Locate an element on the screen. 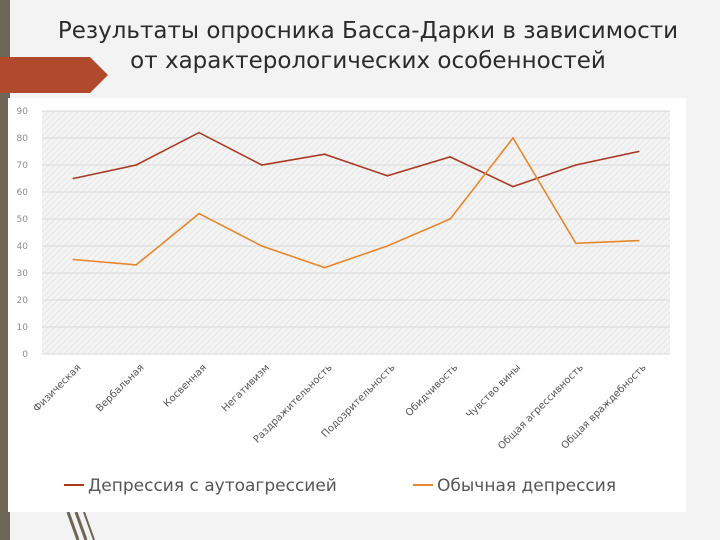  legend-label: Обычная депрессия is located at coordinates (526, 486).